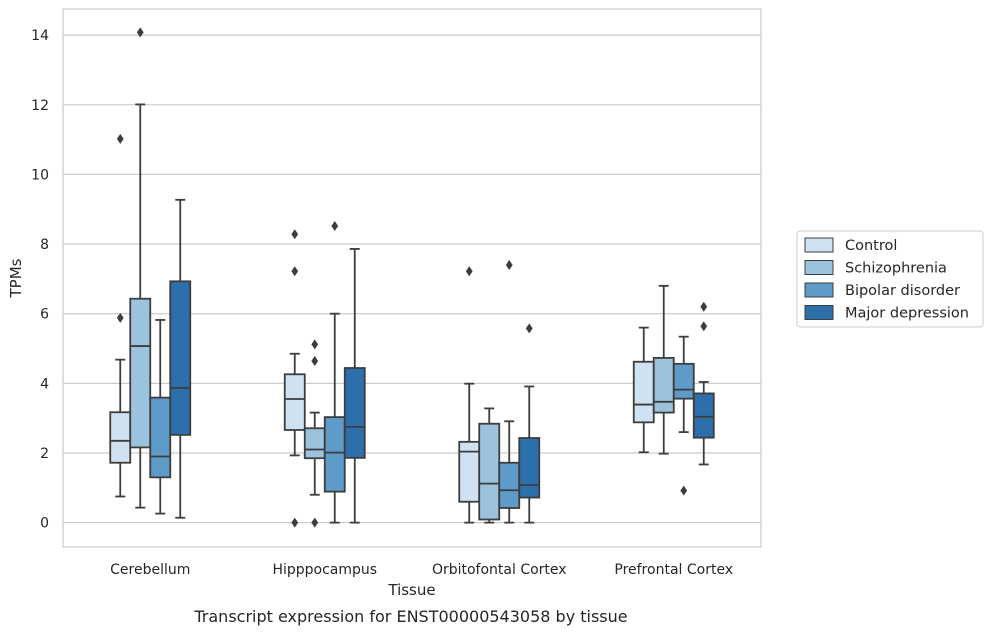 The height and width of the screenshot is (634, 992). What do you see at coordinates (499, 570) in the screenshot?
I see `x-tick-label-2: Orbitofontal Cortex` at bounding box center [499, 570].